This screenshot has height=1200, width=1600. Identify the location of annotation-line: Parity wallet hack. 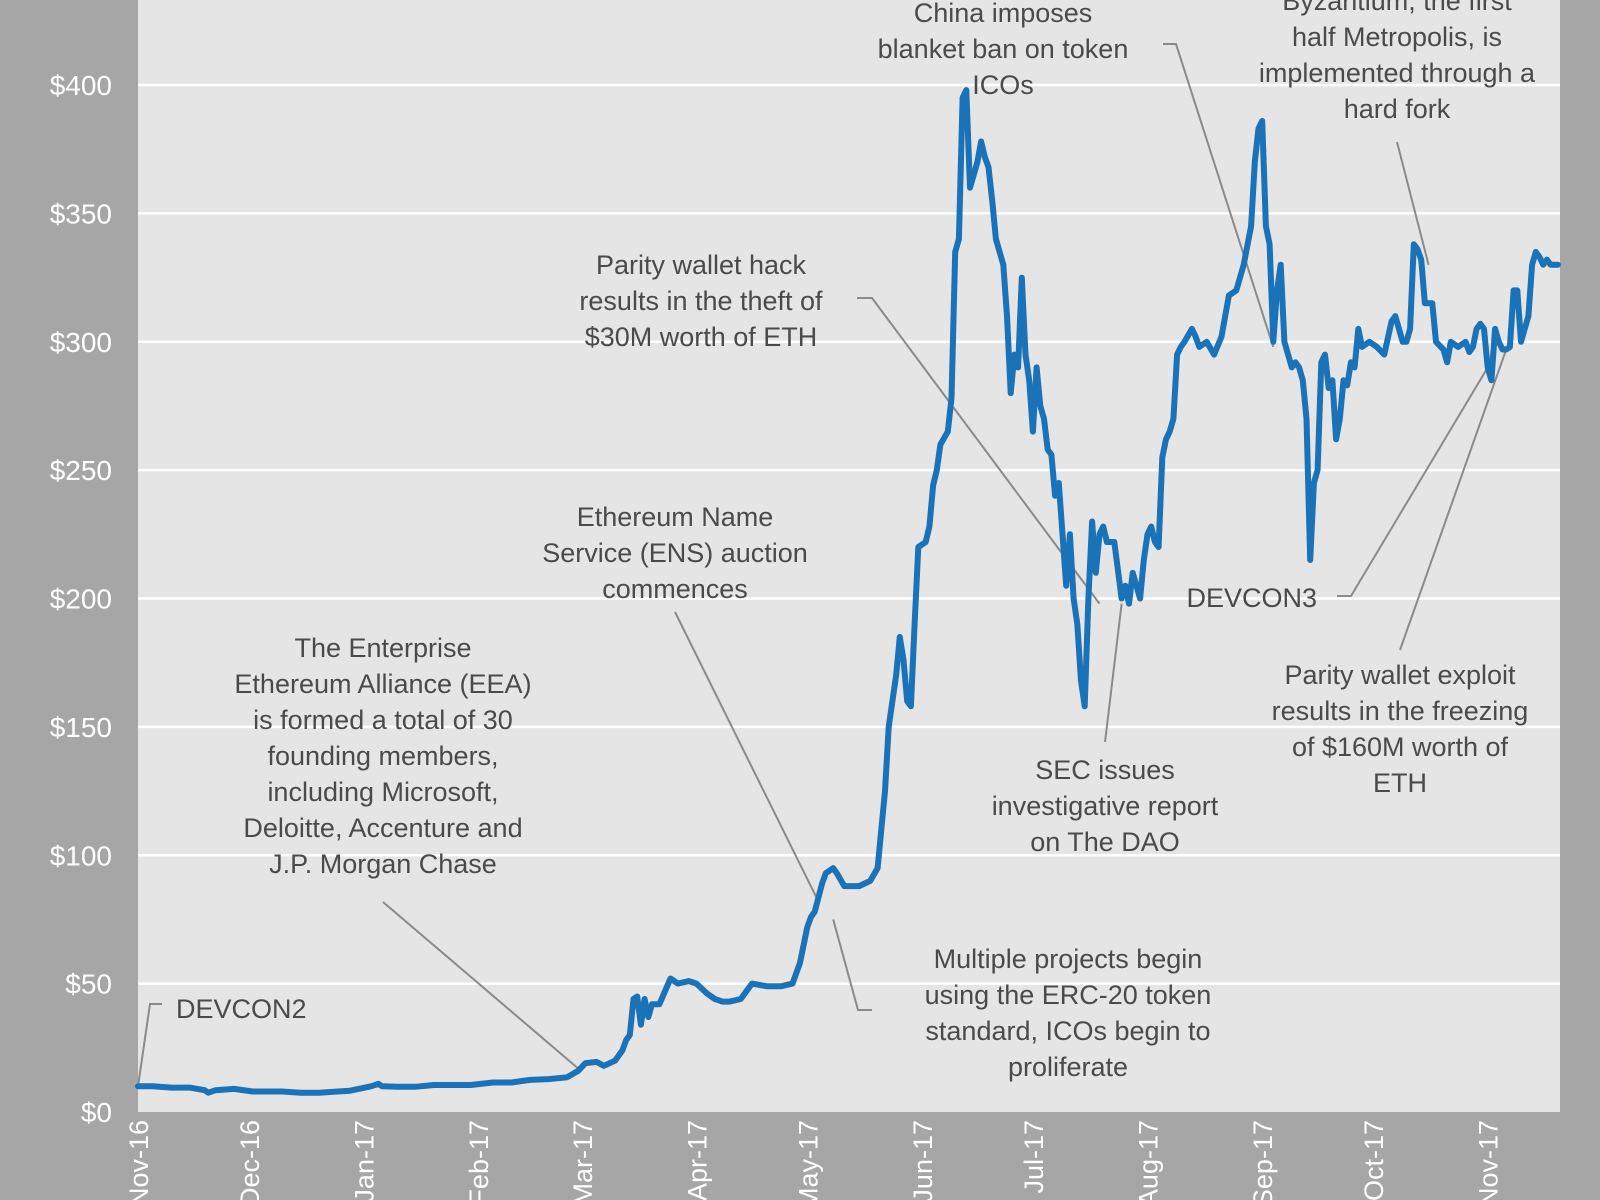
(701, 265).